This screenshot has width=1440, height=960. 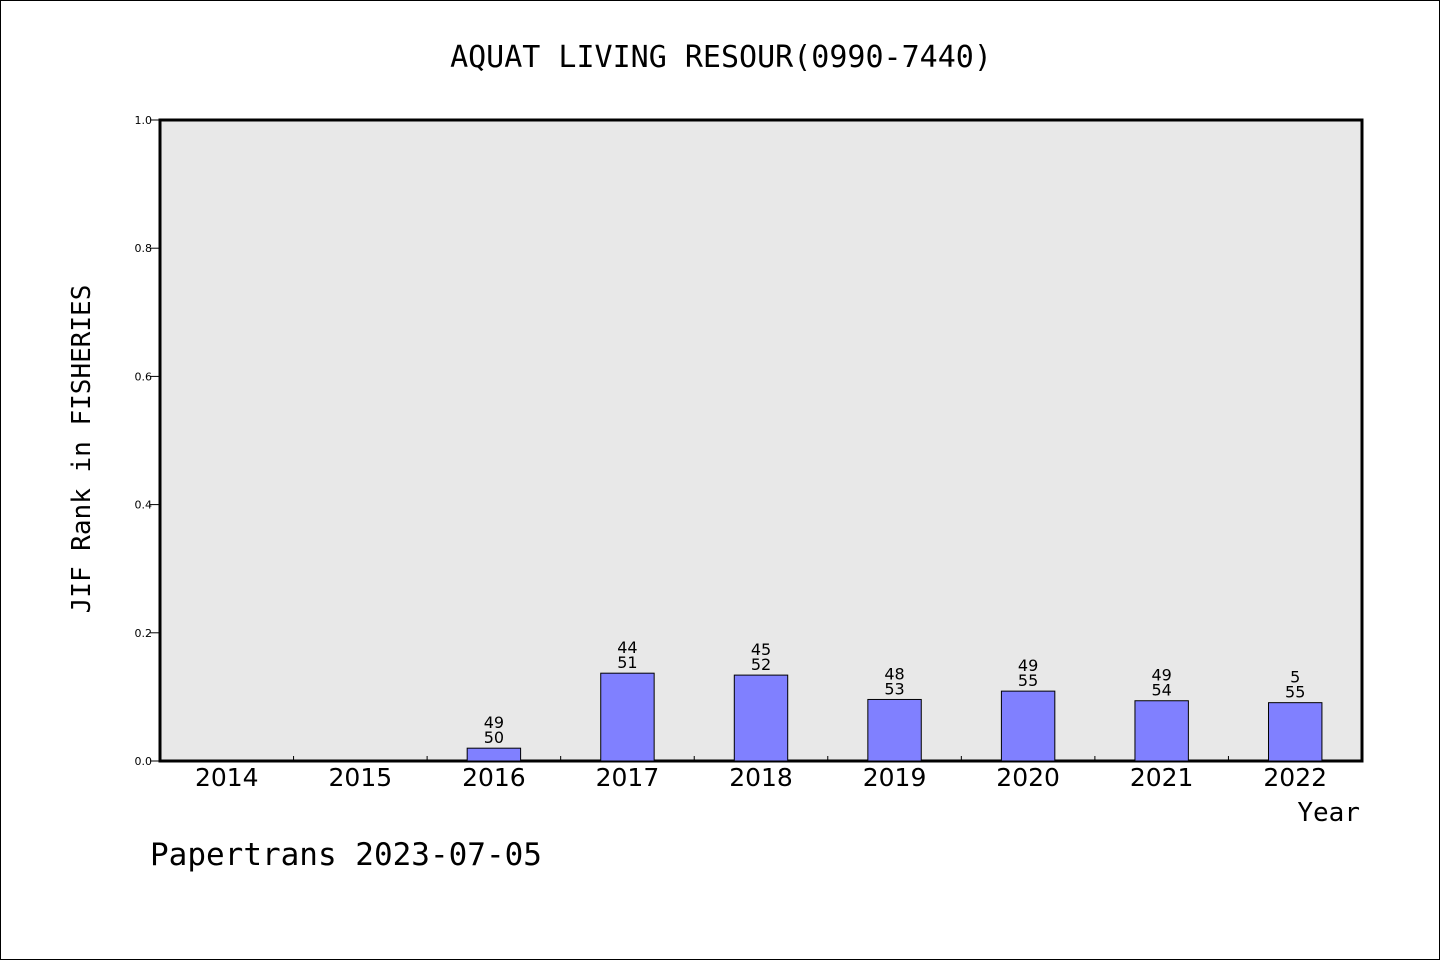 I want to click on y-tick-label: 0.0, so click(x=144, y=761).